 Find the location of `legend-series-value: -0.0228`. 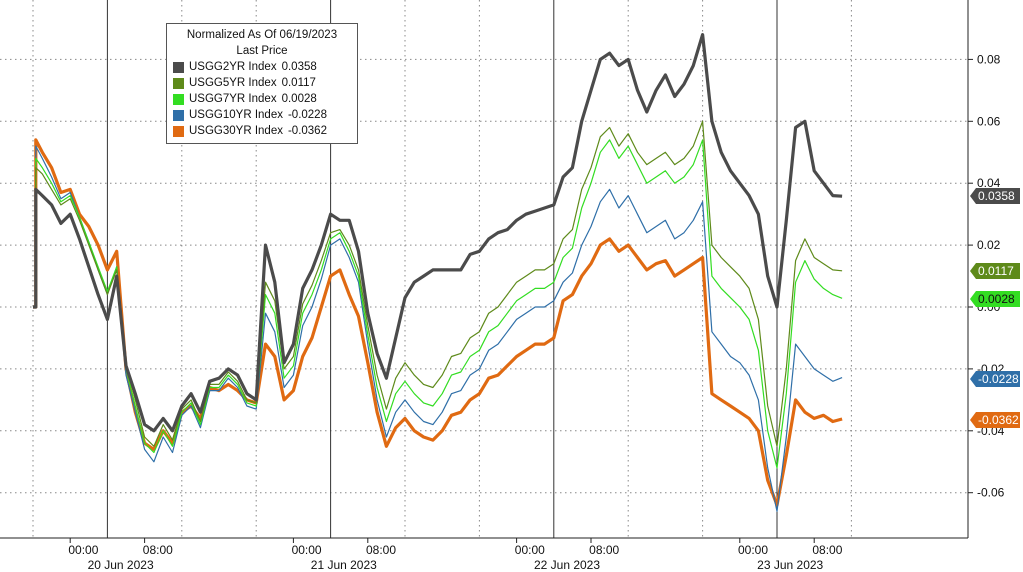

legend-series-value: -0.0228 is located at coordinates (307, 115).